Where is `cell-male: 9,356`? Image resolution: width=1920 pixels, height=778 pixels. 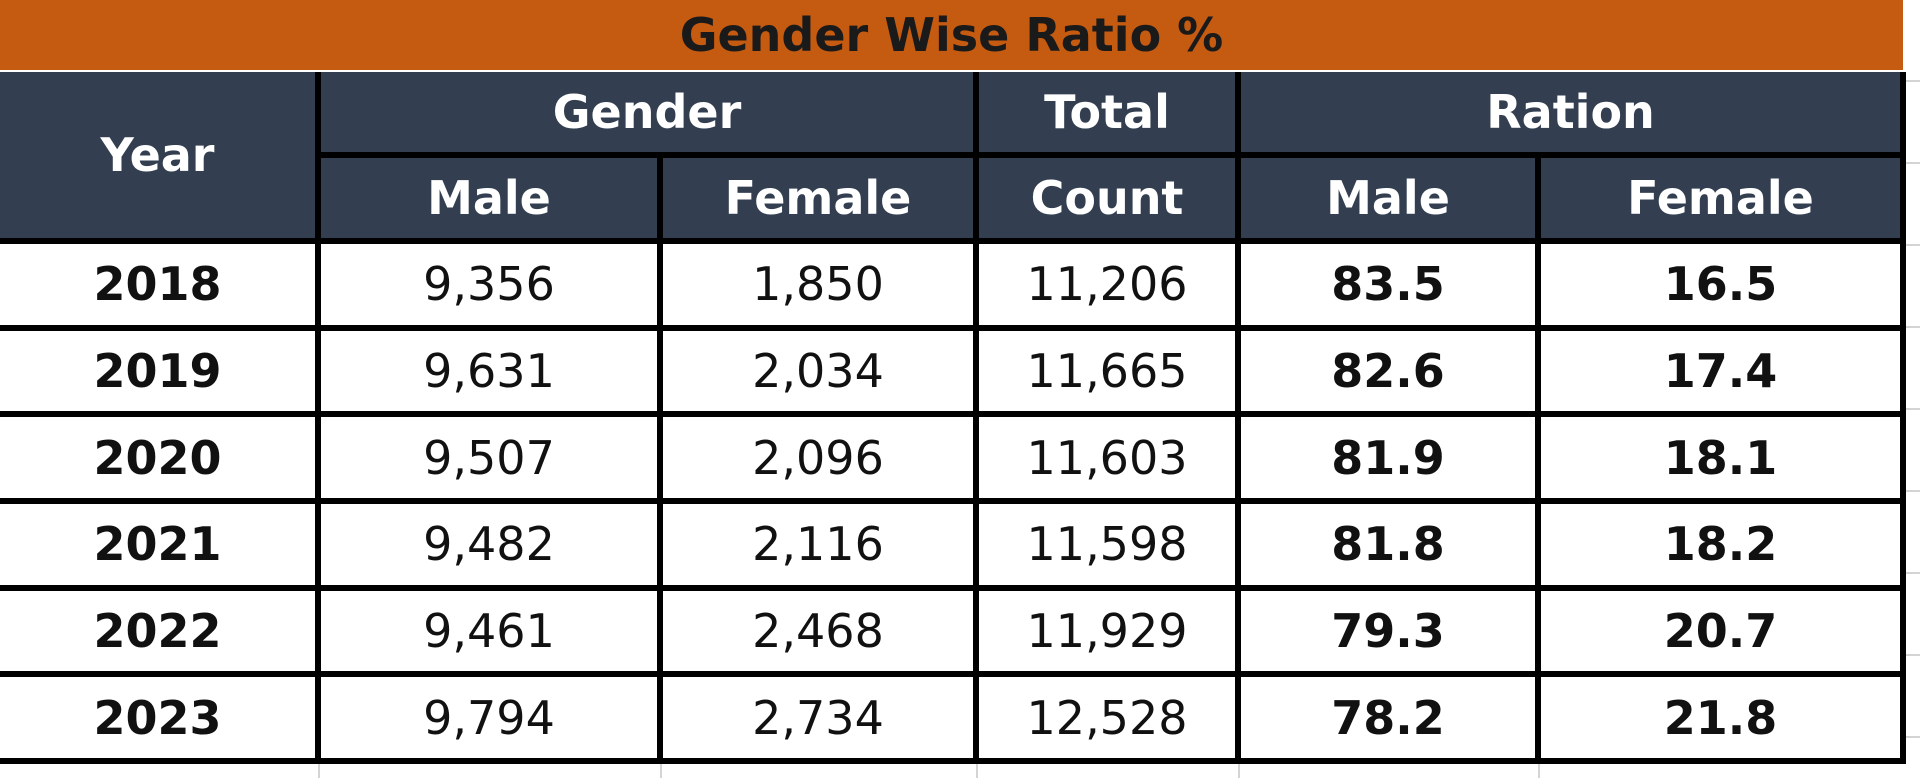 cell-male: 9,356 is located at coordinates (489, 284).